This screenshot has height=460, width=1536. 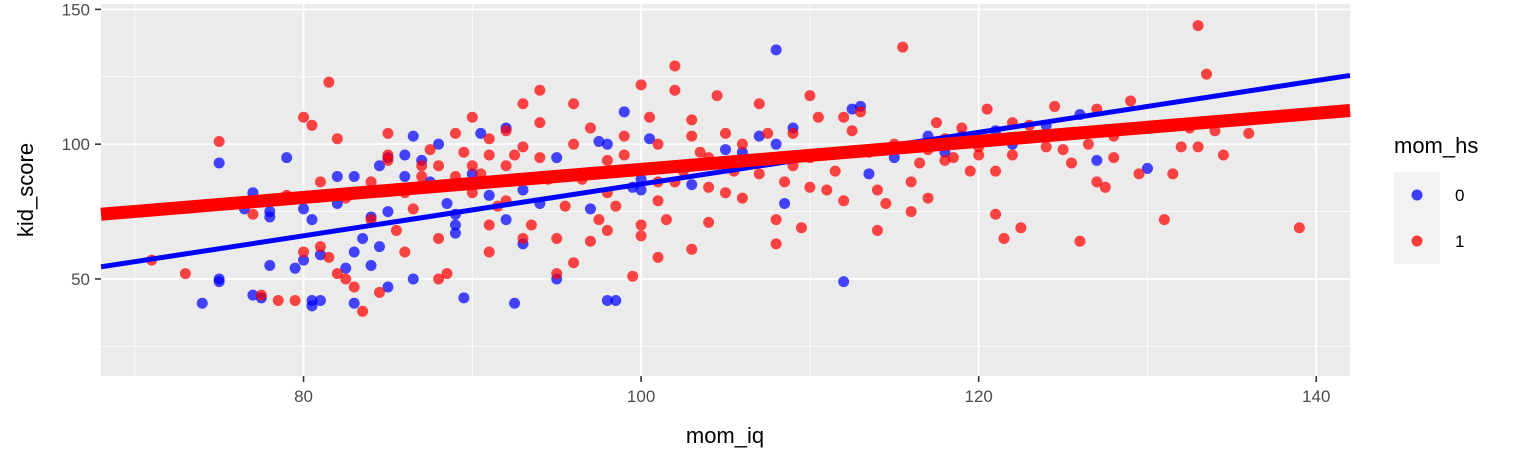 I want to click on x-axis-title: mom_iq, so click(x=725, y=435).